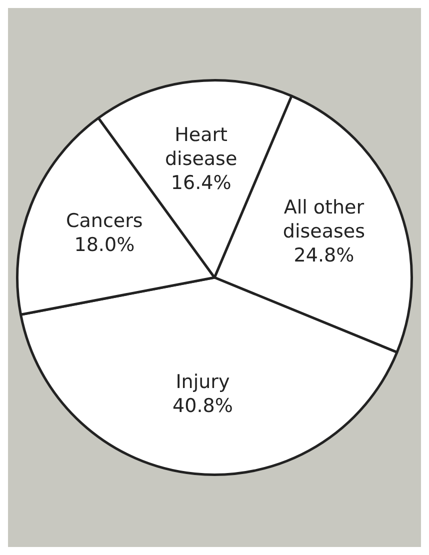  What do you see at coordinates (104, 245) in the screenshot?
I see `data-label: 18.0%` at bounding box center [104, 245].